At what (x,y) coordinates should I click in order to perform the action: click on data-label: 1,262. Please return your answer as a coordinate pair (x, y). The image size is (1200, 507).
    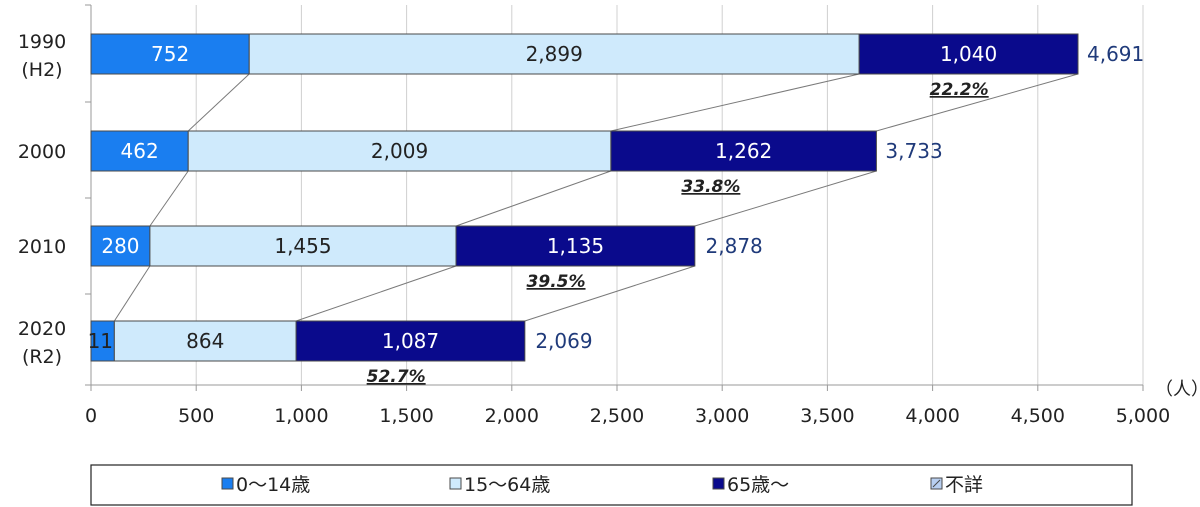
    Looking at the image, I should click on (743, 151).